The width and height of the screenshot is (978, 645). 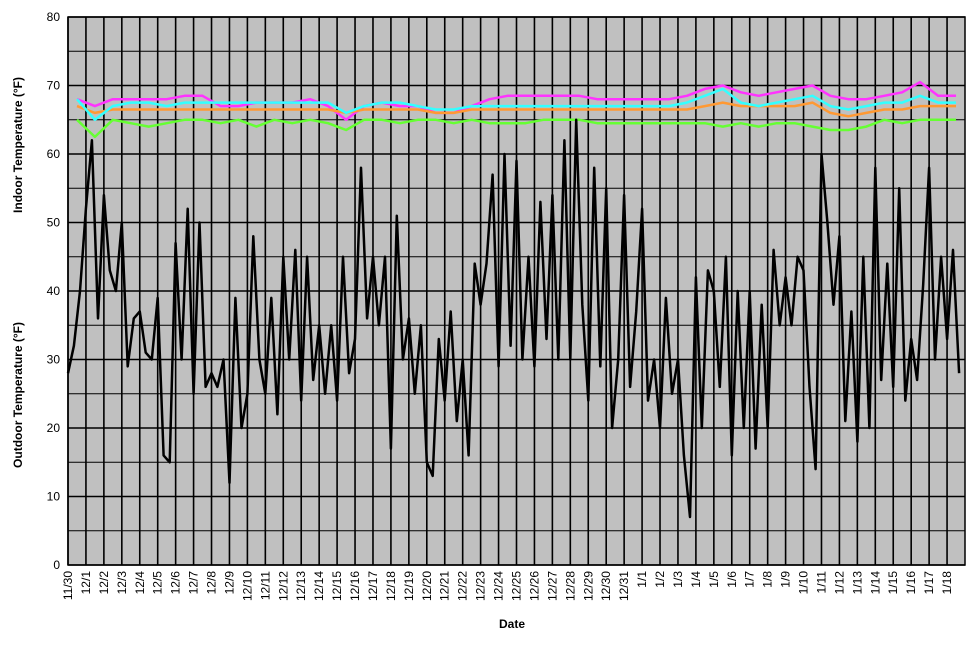 What do you see at coordinates (857, 583) in the screenshot?
I see `x-tick-label: 1/13` at bounding box center [857, 583].